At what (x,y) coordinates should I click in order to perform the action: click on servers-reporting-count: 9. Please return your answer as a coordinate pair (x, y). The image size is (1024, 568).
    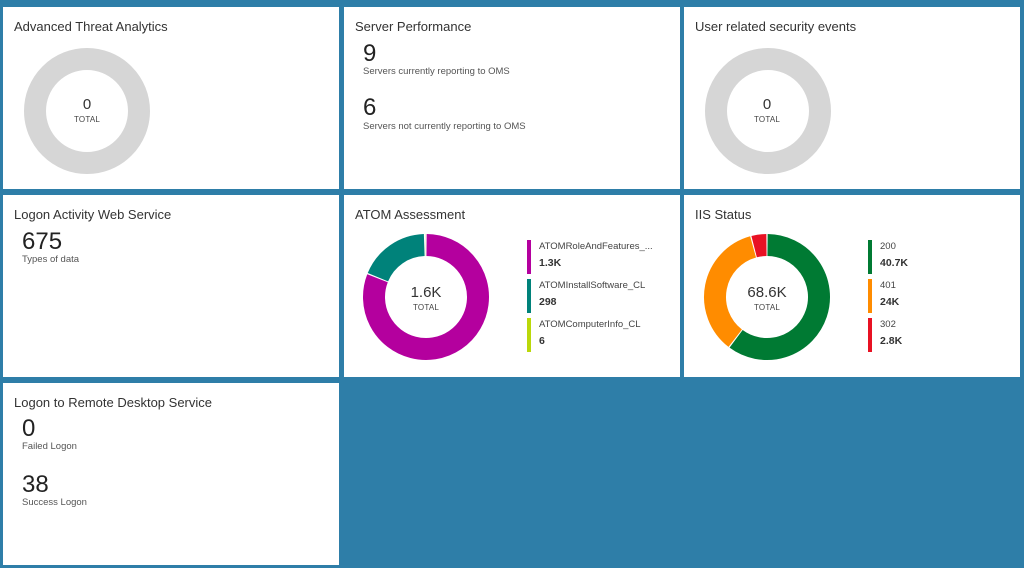
    Looking at the image, I should click on (370, 53).